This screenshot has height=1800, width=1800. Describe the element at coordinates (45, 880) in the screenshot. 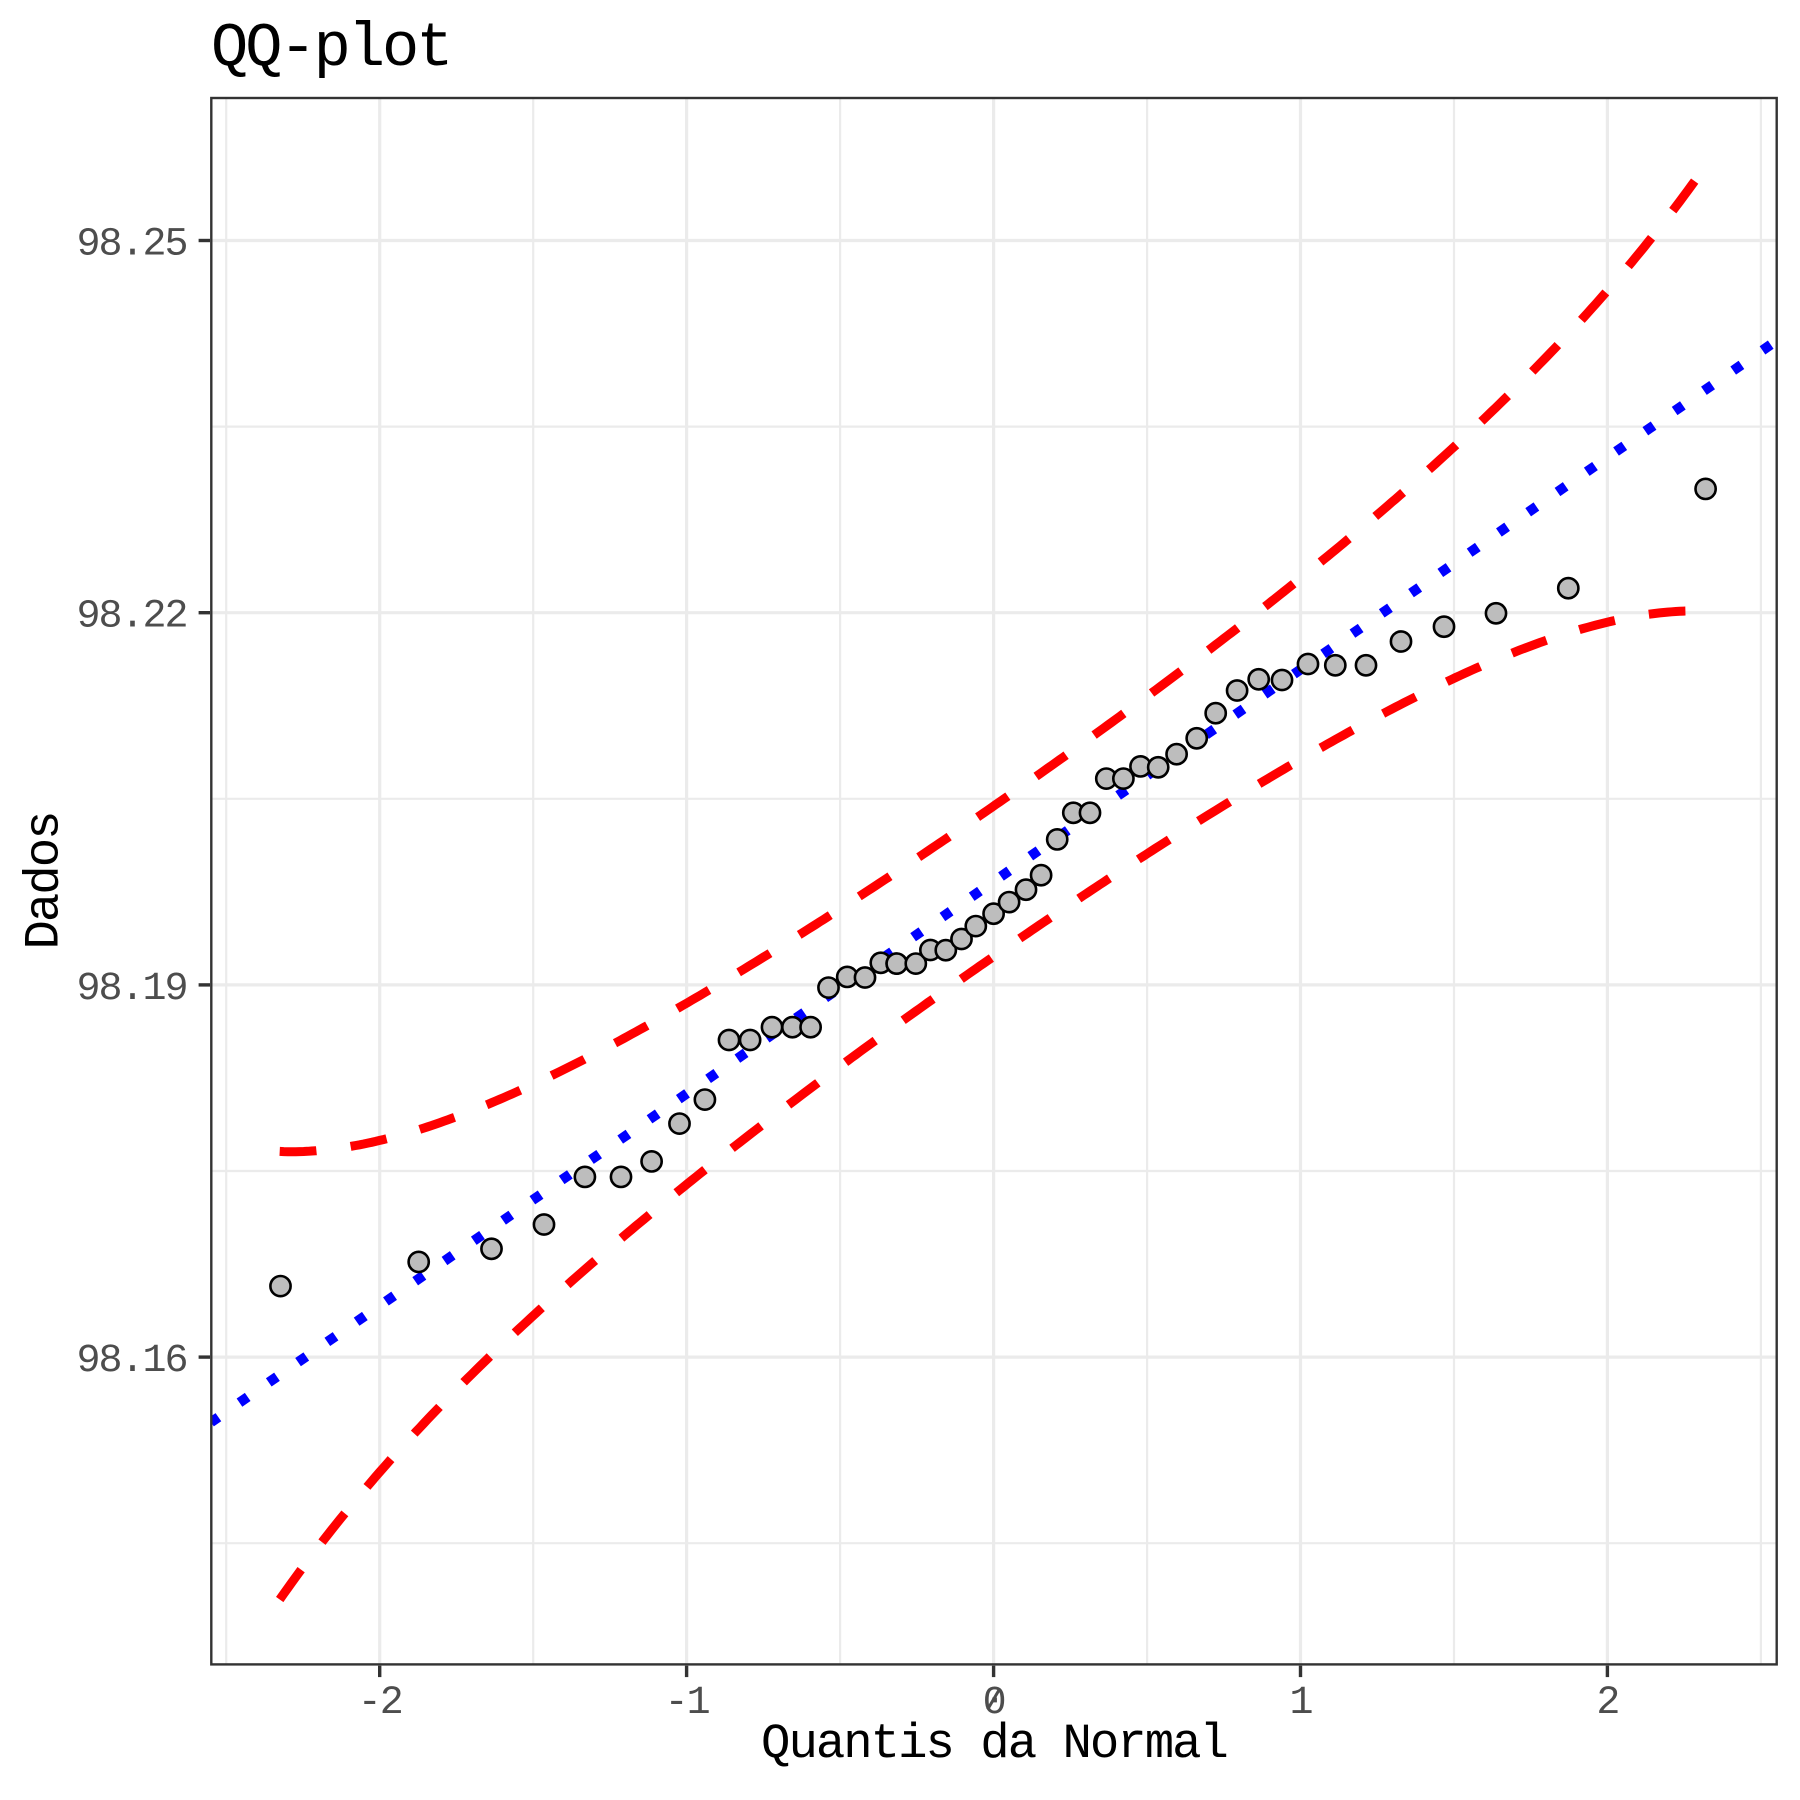

I see `svg-text: Dados` at that location.